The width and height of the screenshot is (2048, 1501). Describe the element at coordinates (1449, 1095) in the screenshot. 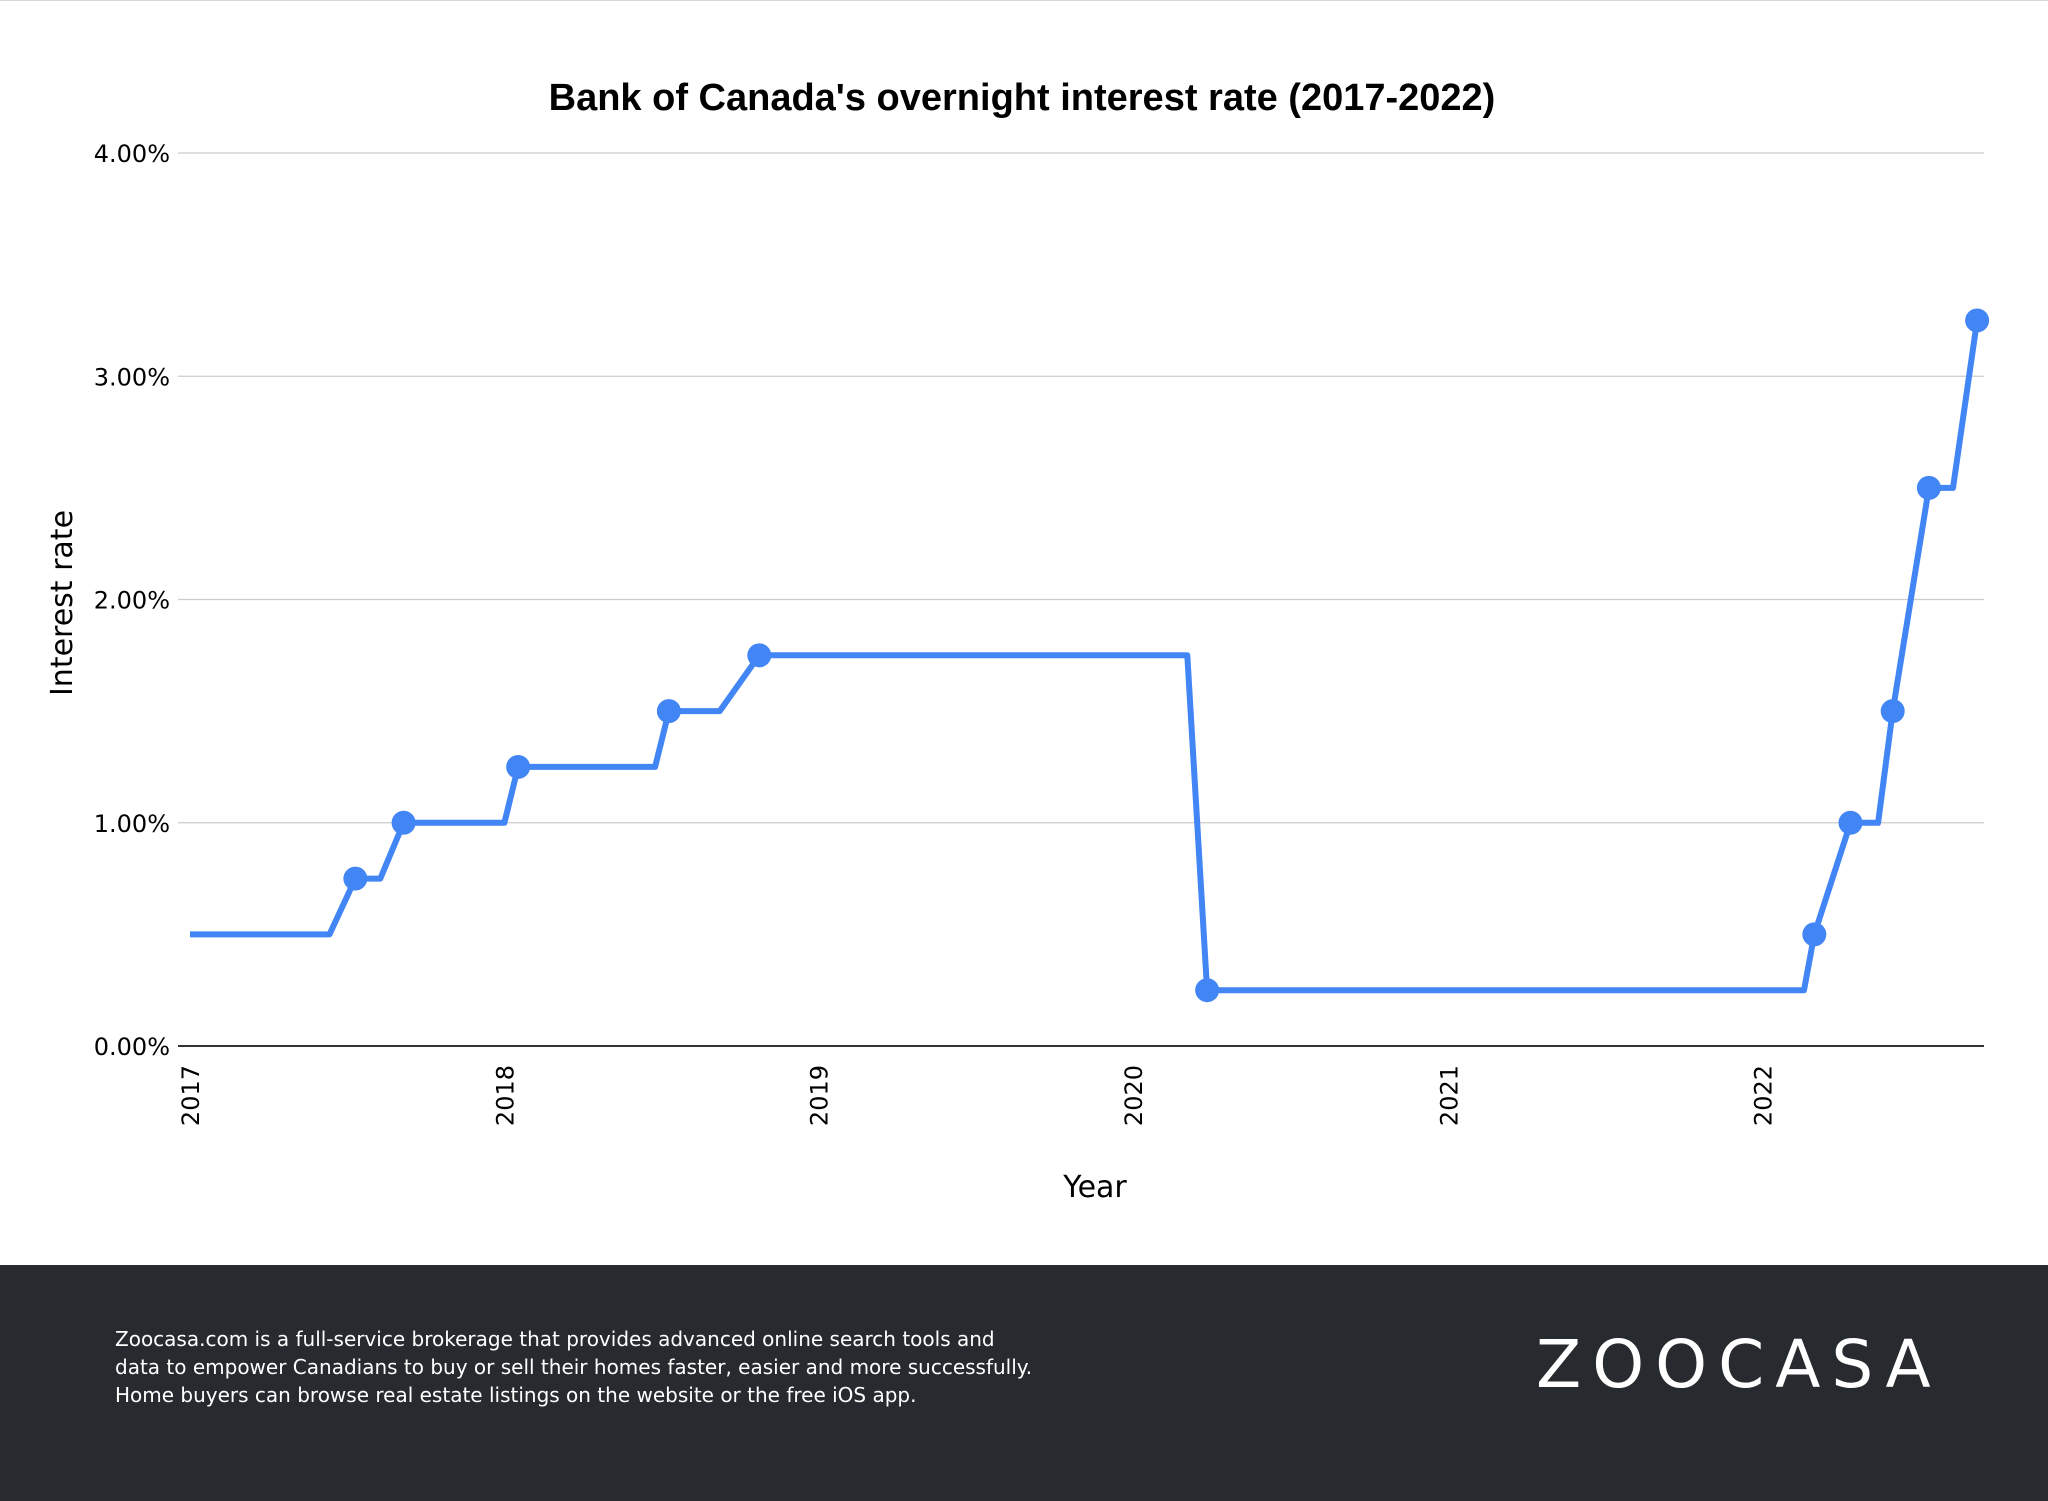

I see `x-tick-label: 2021` at that location.